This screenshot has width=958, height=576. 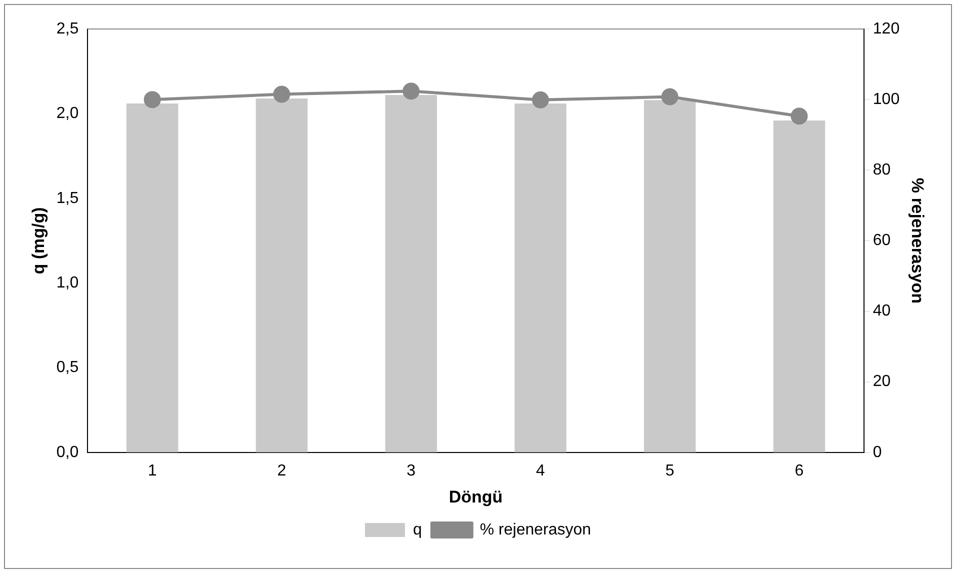 I want to click on y-axis-title: q (mg/g), so click(x=38, y=240).